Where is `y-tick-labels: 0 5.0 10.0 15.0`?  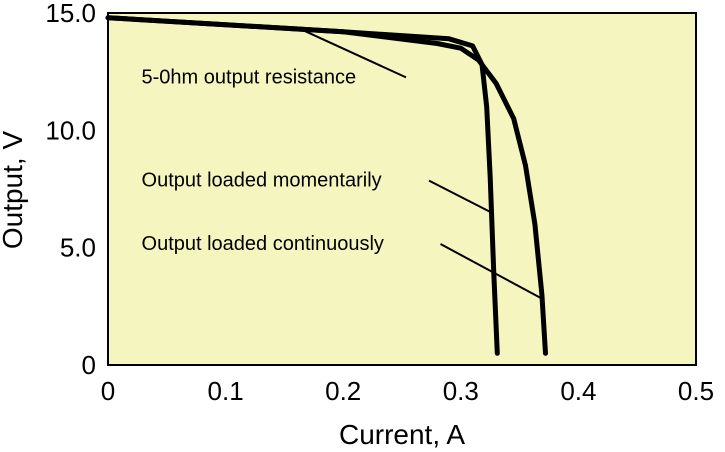
y-tick-labels: 0 5.0 10.0 15.0 is located at coordinates (70, 190).